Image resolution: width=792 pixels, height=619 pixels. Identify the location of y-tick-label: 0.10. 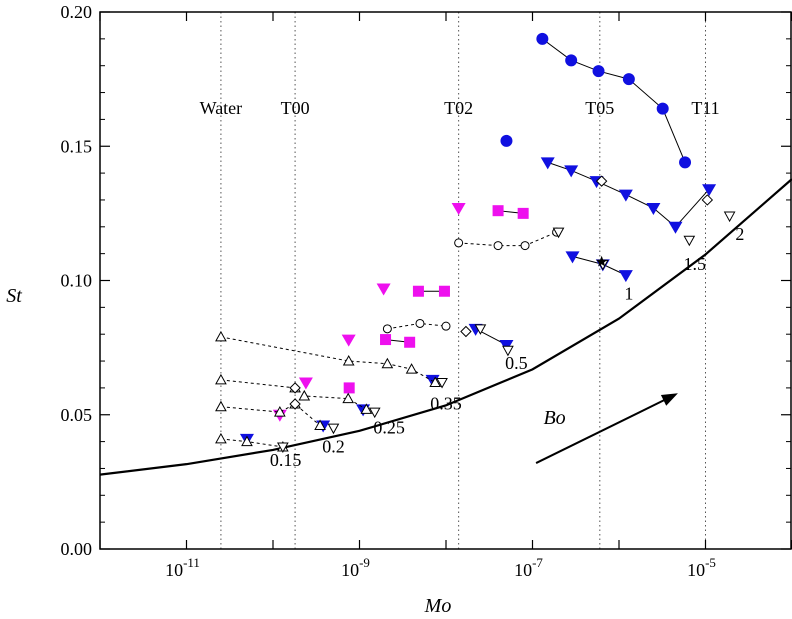
(77, 281).